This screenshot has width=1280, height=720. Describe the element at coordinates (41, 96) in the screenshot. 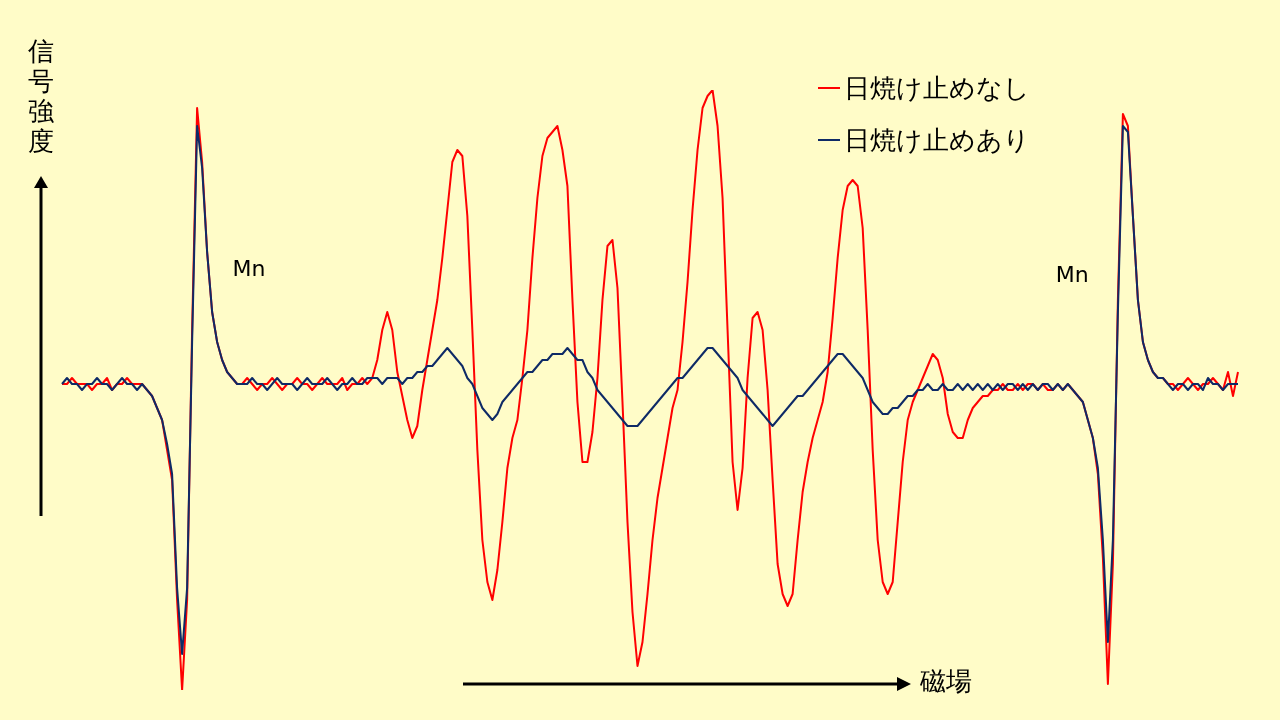

I see `y-axis-title: 信号強度` at that location.